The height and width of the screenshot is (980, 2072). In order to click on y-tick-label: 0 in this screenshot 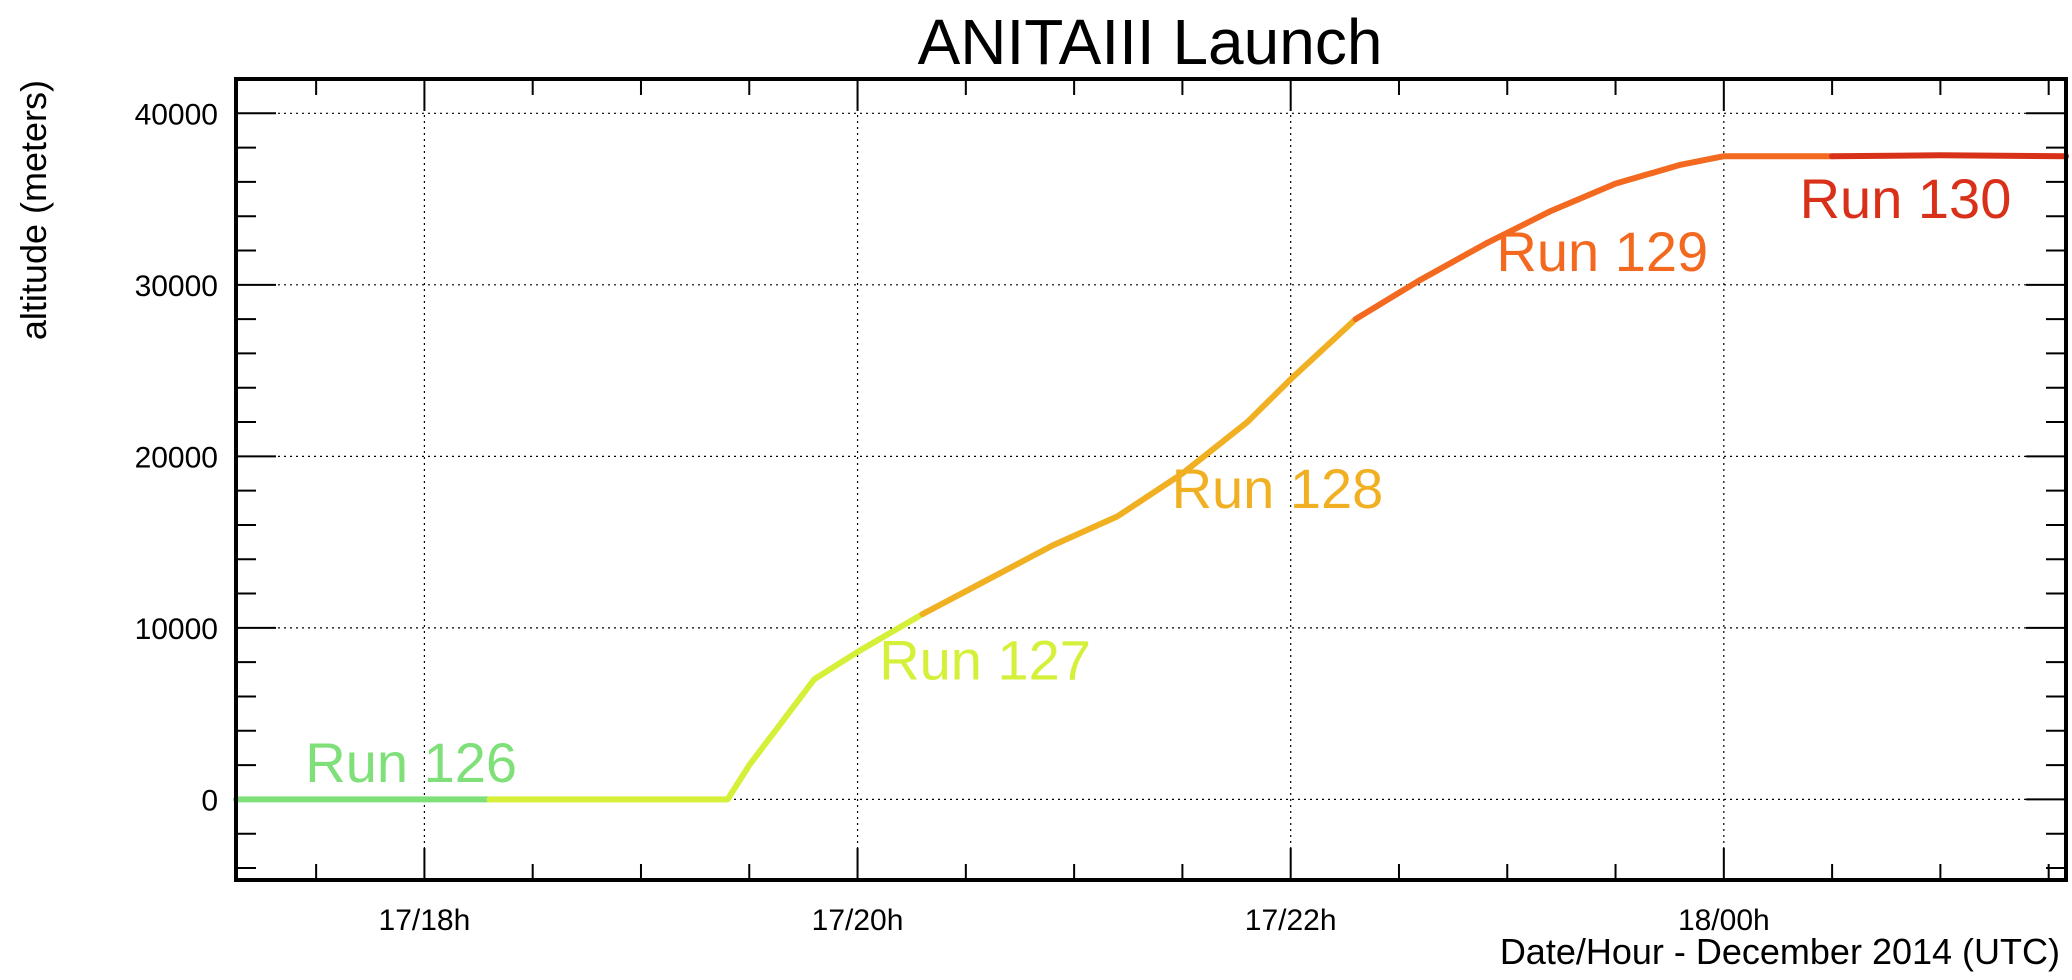, I will do `click(209, 800)`.